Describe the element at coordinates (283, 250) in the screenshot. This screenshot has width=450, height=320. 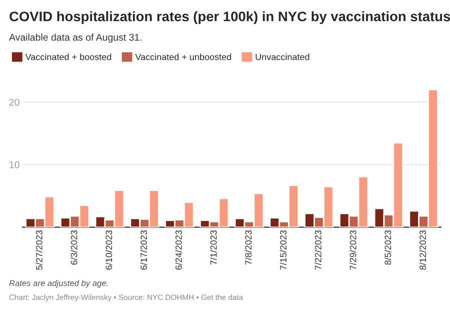
I see `x-tick-label: 7/15/2023` at that location.